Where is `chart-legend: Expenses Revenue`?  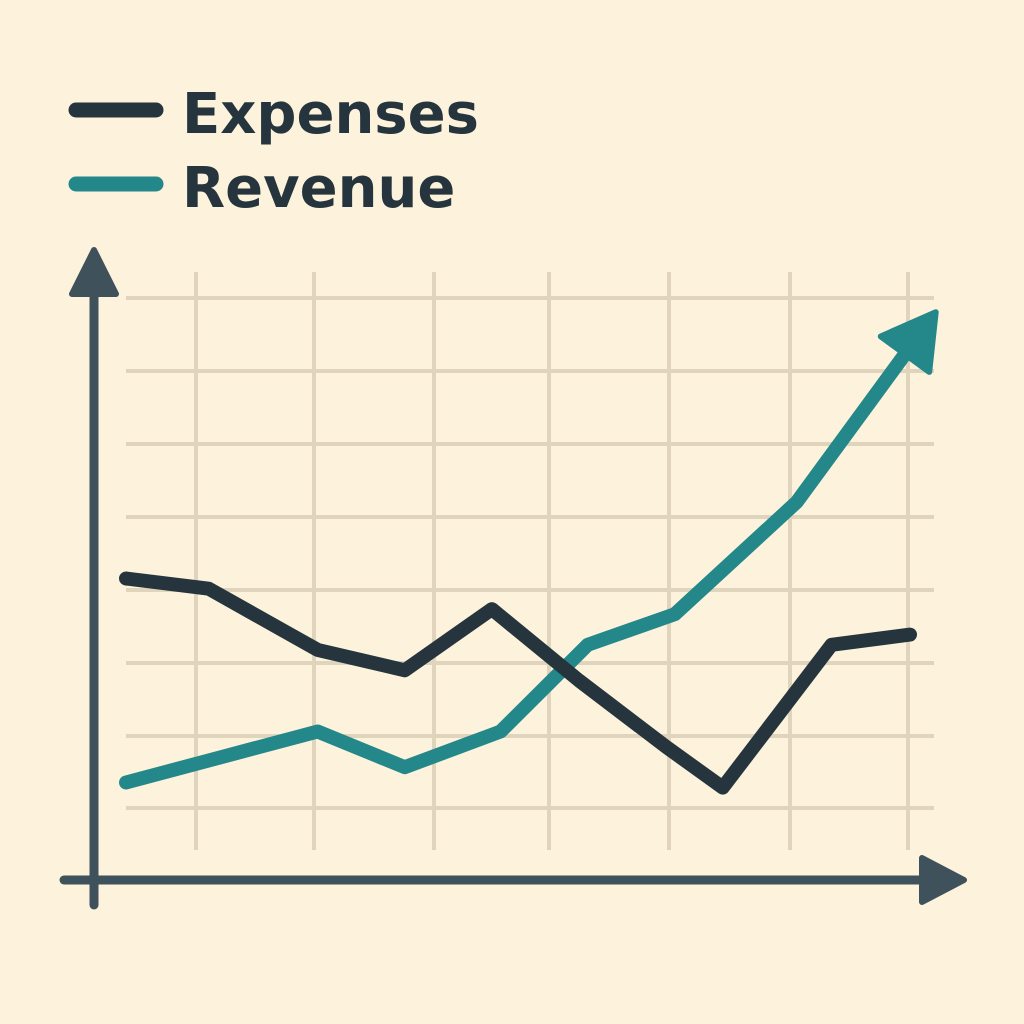
chart-legend: Expenses Revenue is located at coordinates (273, 151).